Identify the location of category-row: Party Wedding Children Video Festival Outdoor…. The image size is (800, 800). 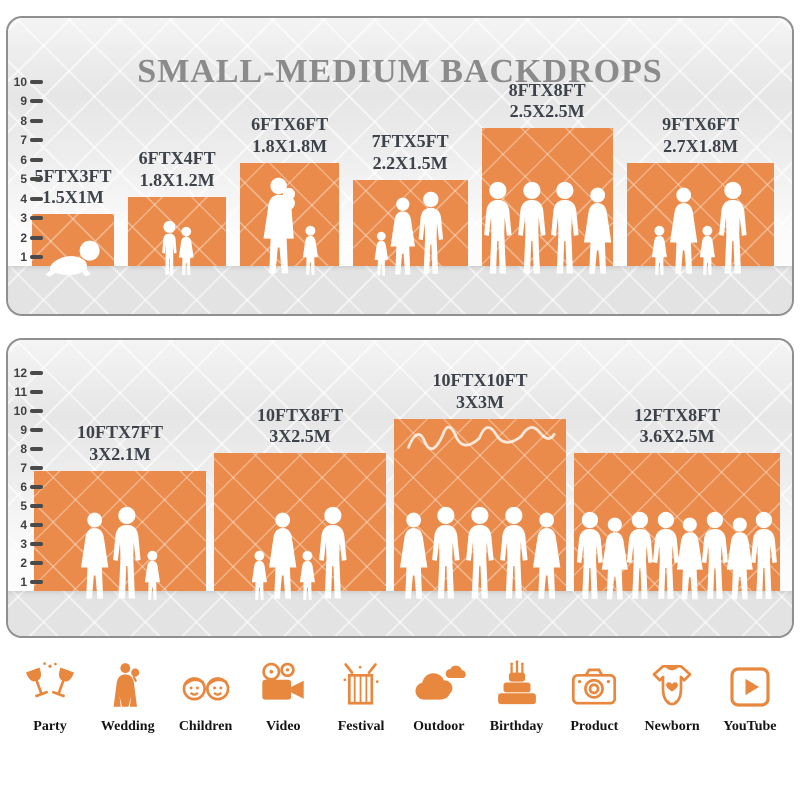
(400, 697).